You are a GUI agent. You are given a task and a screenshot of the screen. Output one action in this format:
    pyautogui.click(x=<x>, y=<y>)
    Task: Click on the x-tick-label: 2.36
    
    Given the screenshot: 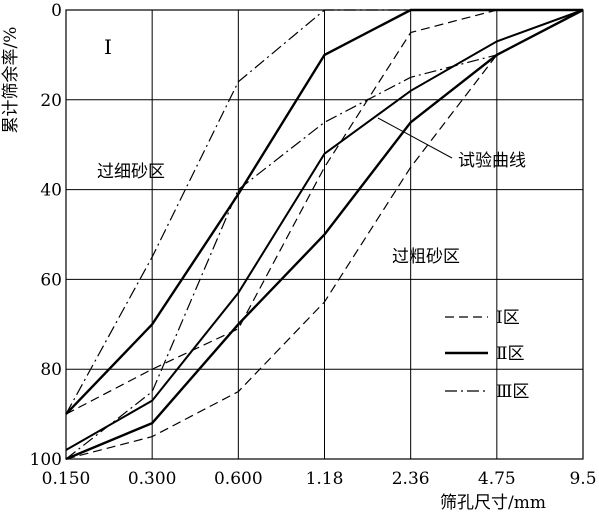 What is the action you would take?
    pyautogui.click(x=411, y=479)
    